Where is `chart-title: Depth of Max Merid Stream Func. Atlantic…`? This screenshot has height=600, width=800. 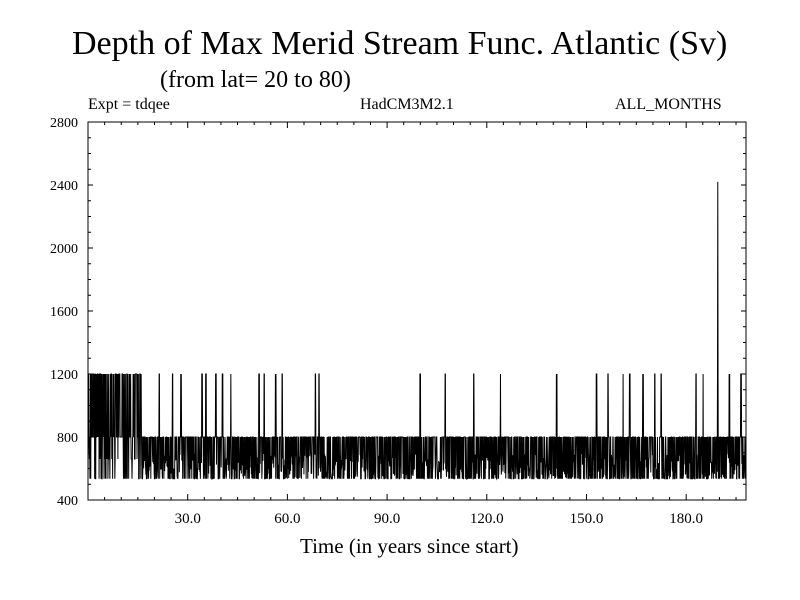 chart-title: Depth of Max Merid Stream Func. Atlantic… is located at coordinates (400, 43).